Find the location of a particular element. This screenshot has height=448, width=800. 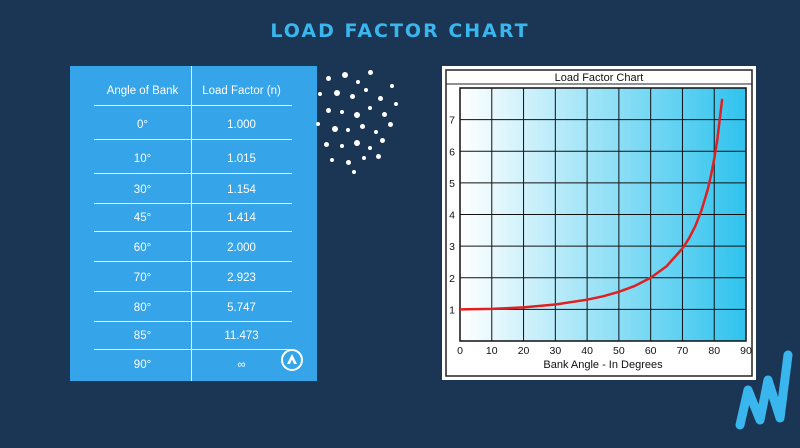

table-row: 30° 1.154 is located at coordinates (193, 190).